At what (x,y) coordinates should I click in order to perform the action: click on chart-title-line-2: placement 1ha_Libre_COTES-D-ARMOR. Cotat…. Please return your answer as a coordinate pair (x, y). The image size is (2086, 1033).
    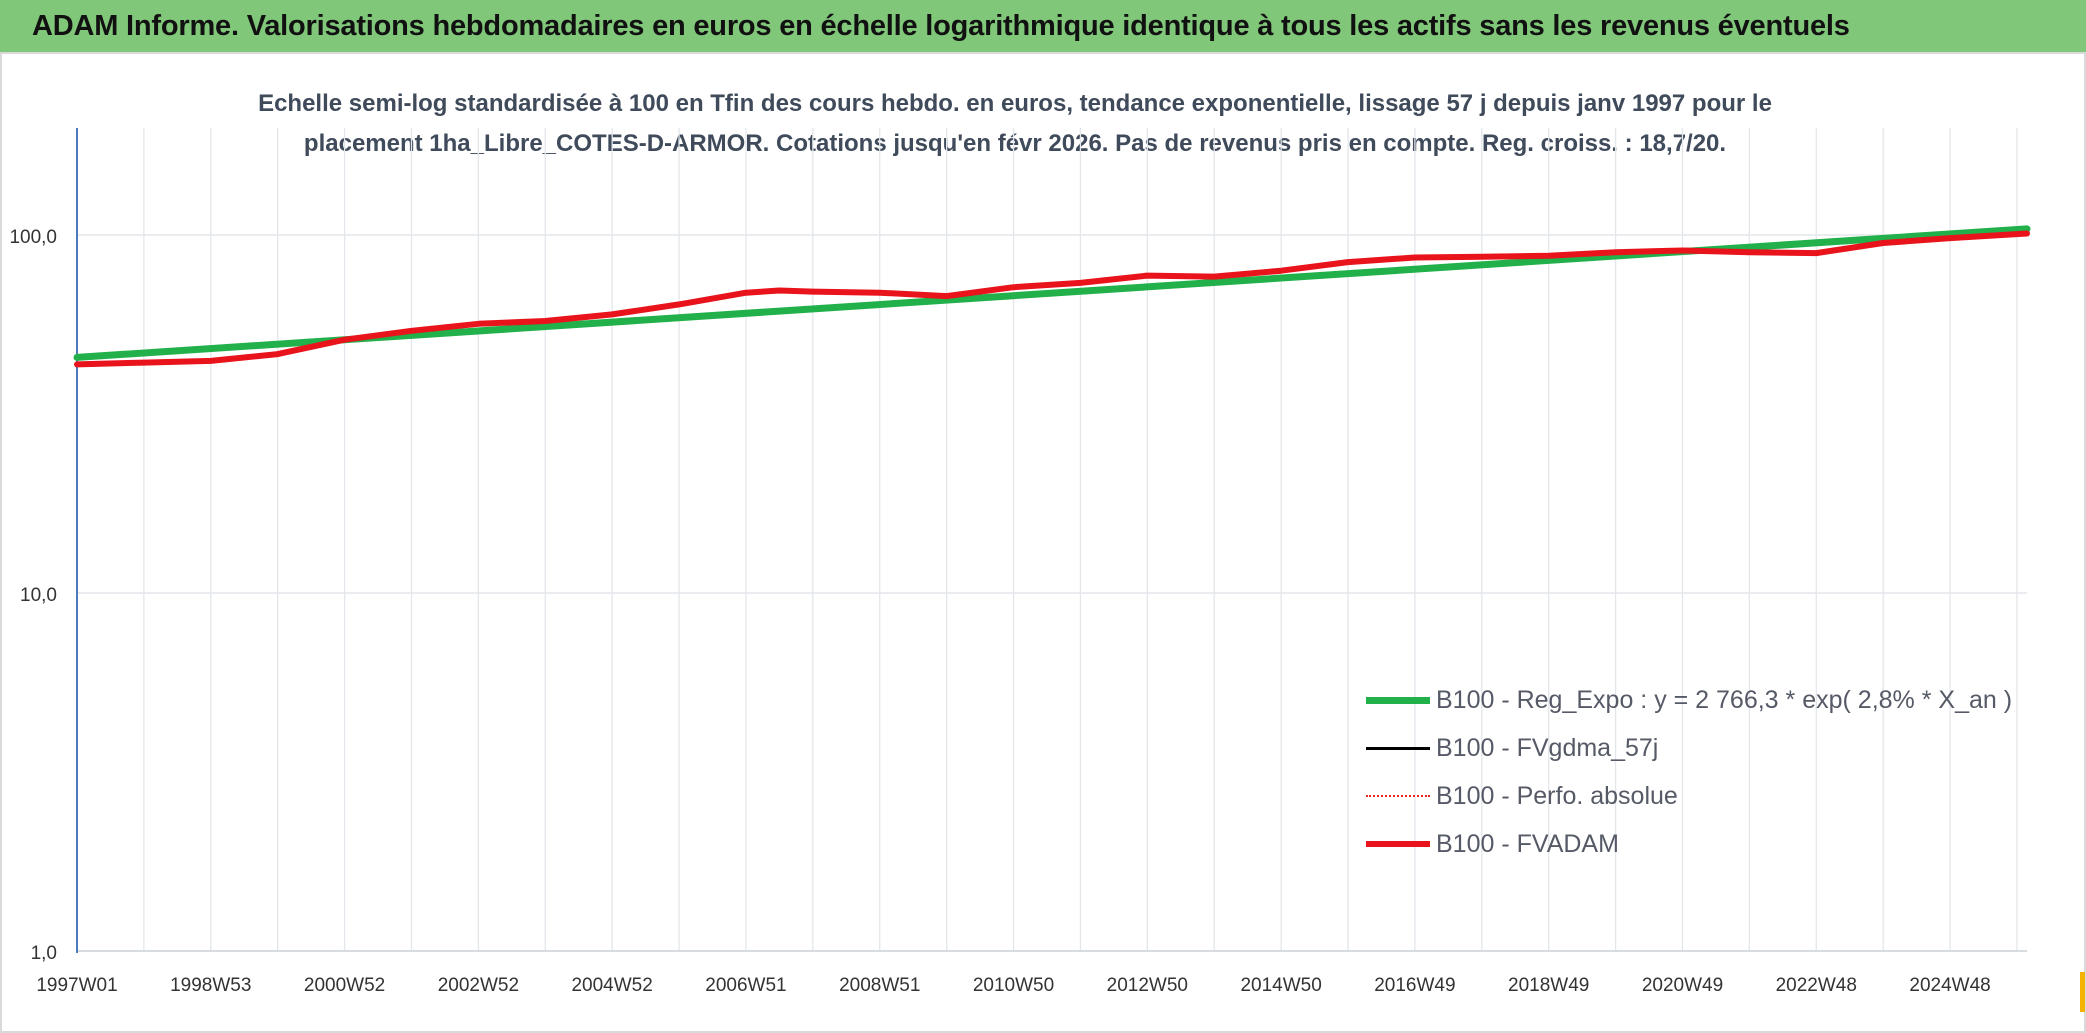
    Looking at the image, I should click on (1015, 143).